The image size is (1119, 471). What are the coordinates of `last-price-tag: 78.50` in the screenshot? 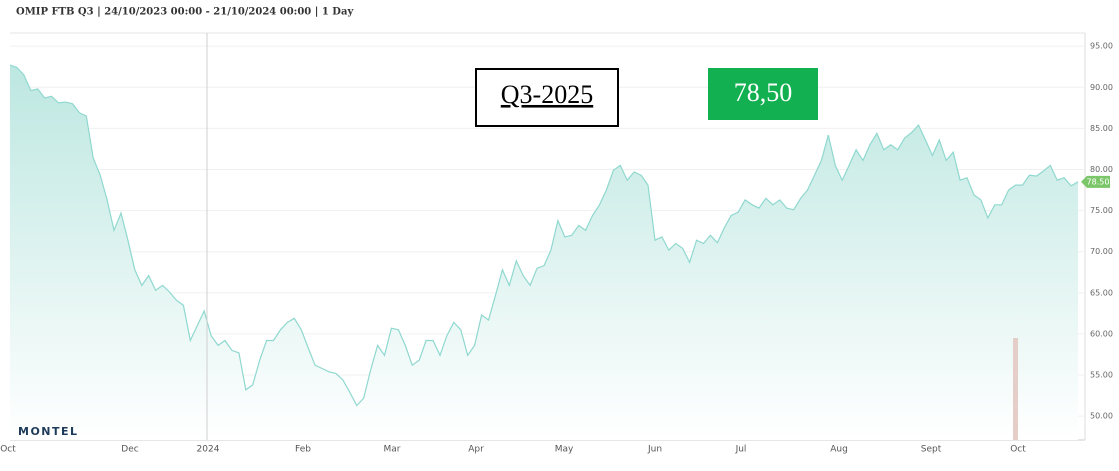 It's located at (1095, 181).